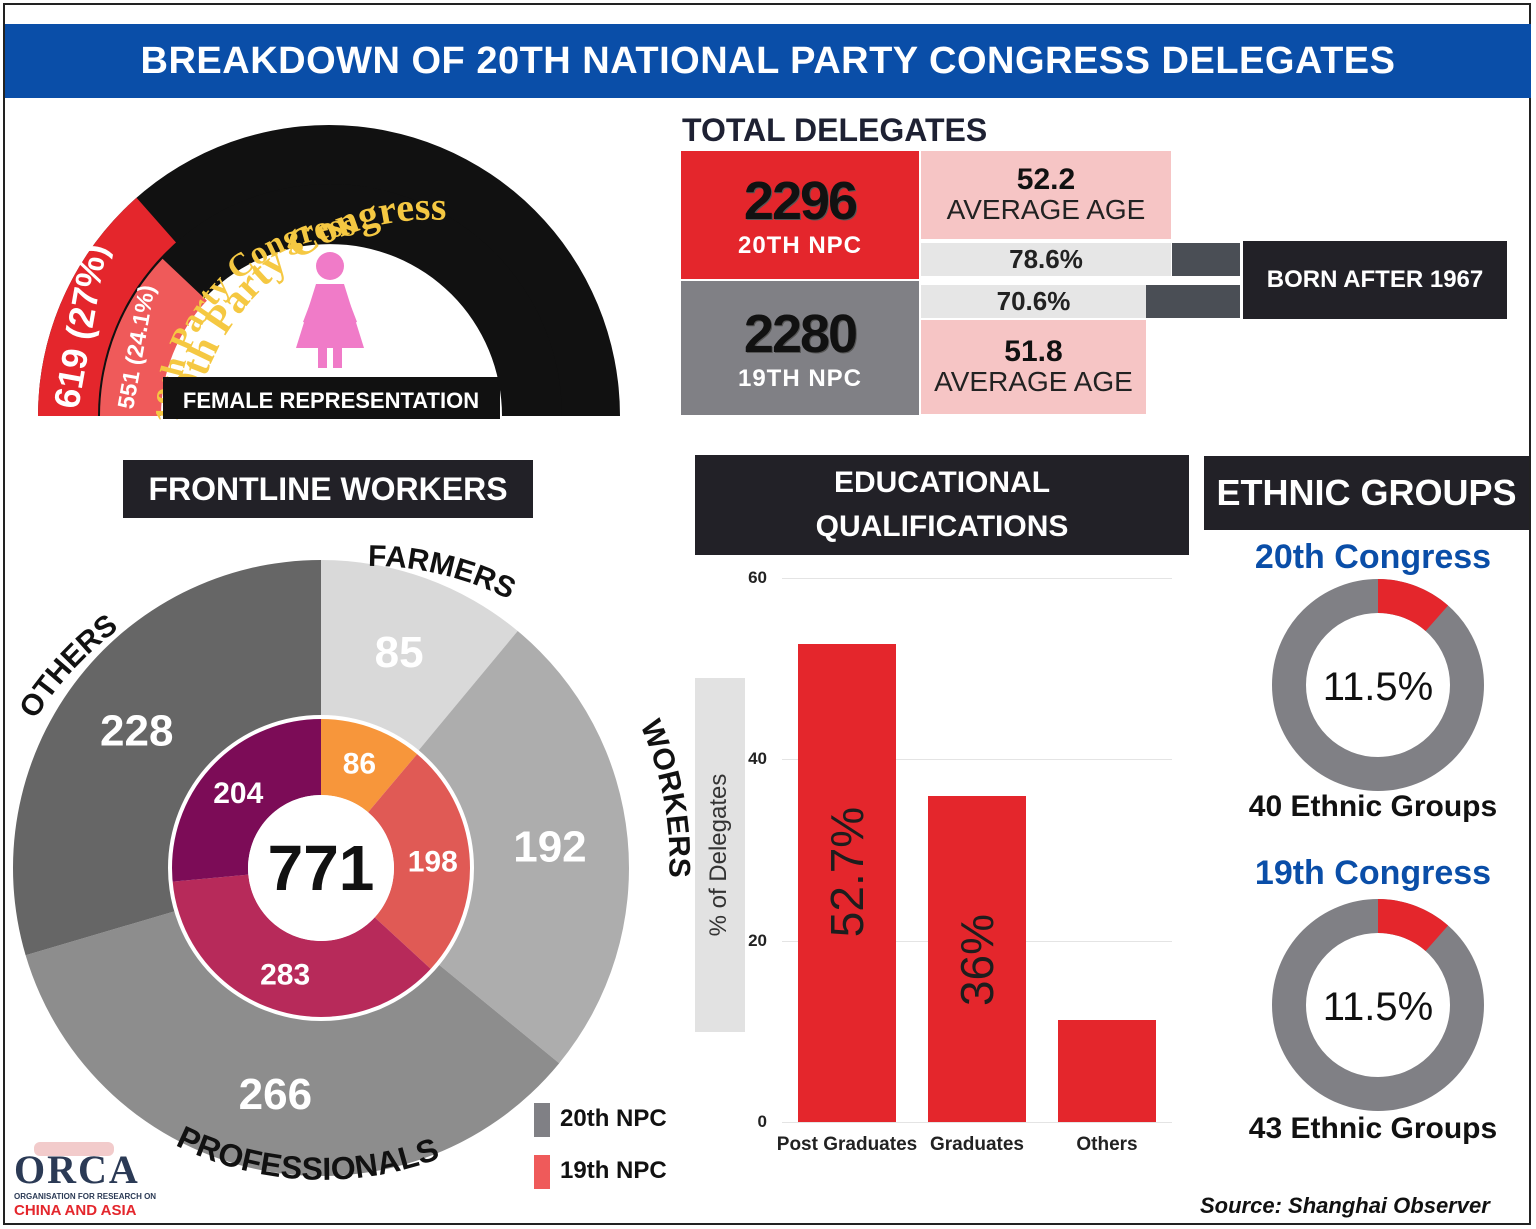 This screenshot has height=1229, width=1536. I want to click on npc19-age-box: 51.8 AVERAGE AGE, so click(1033, 367).